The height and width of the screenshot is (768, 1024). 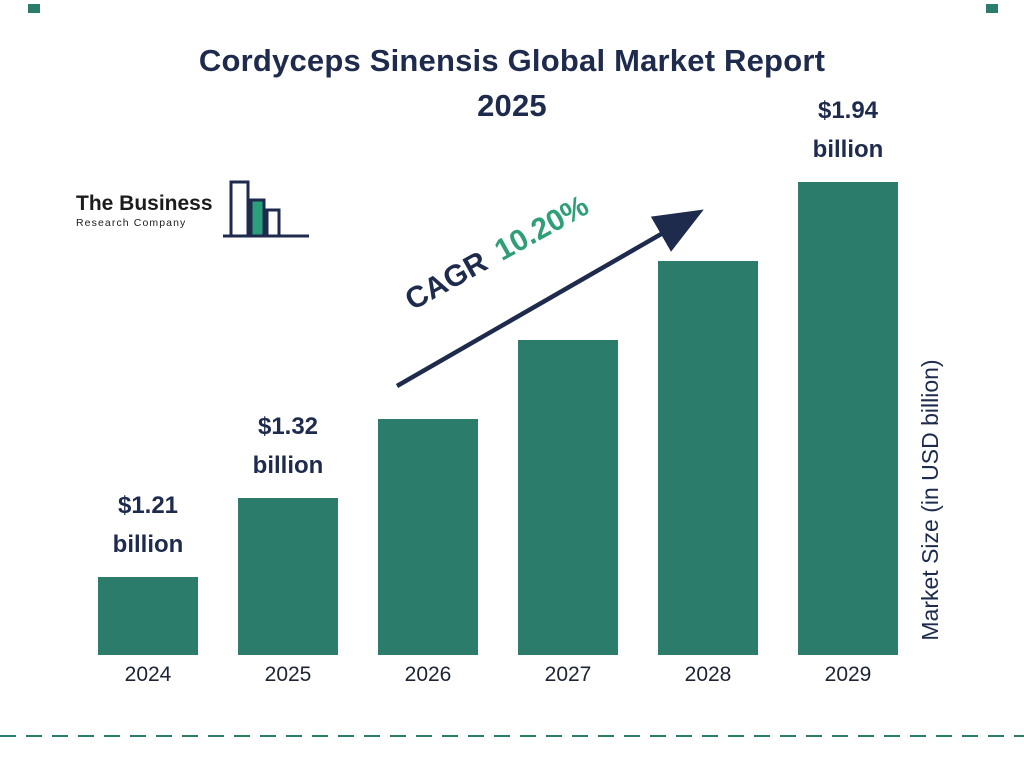 I want to click on logo-bars-icon, so click(x=265, y=209).